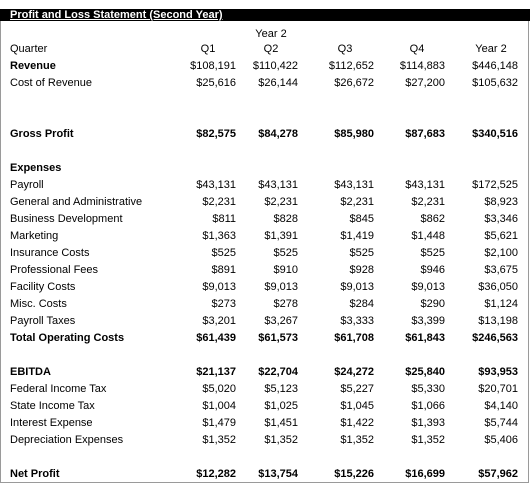 The height and width of the screenshot is (492, 530). What do you see at coordinates (265, 168) in the screenshot?
I see `table-row: Expenses` at bounding box center [265, 168].